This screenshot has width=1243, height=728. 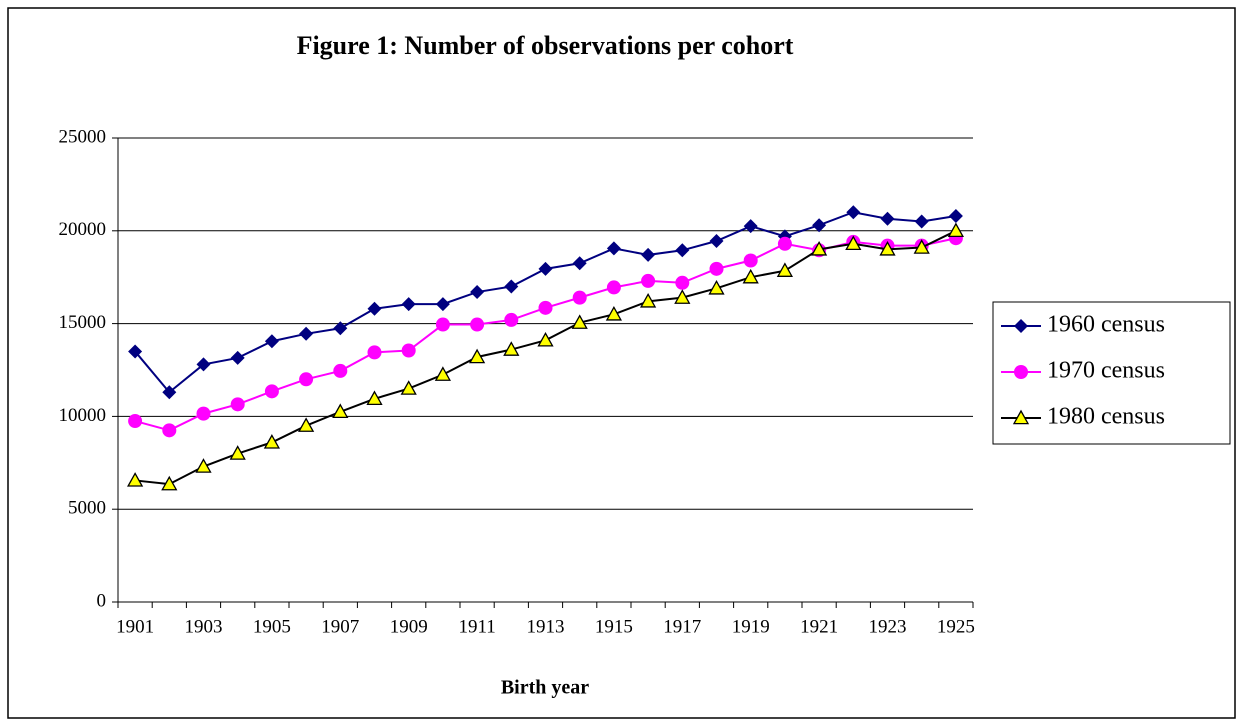 What do you see at coordinates (83, 229) in the screenshot?
I see `y-tick-label: 20000` at bounding box center [83, 229].